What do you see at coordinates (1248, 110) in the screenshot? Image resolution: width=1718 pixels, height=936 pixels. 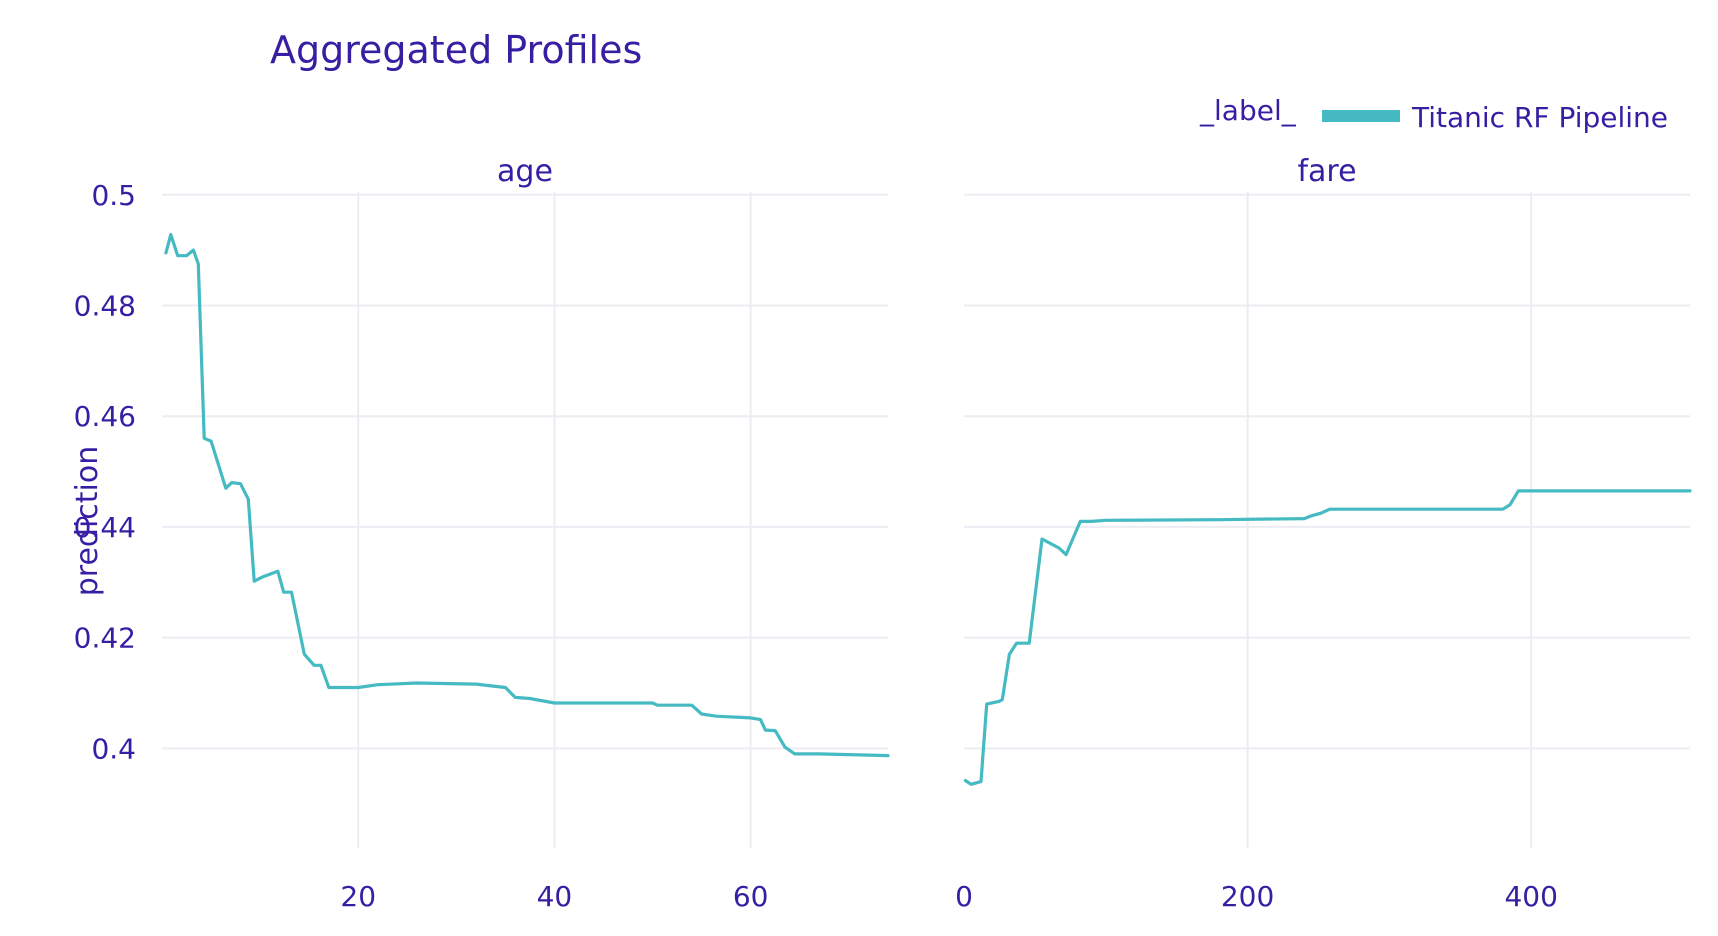 I see `legend-title: _label_` at bounding box center [1248, 110].